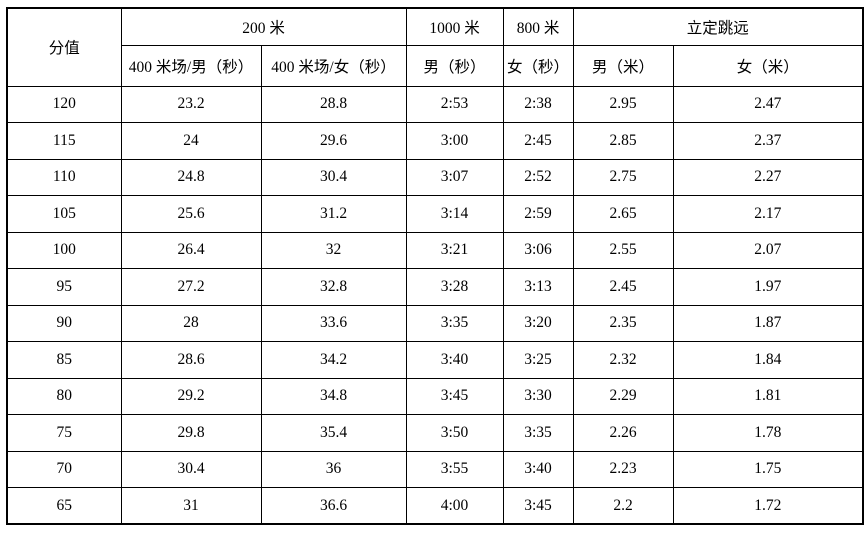 Image resolution: width=865 pixels, height=541 pixels. I want to click on cell-jump-female: 1.75, so click(768, 469).